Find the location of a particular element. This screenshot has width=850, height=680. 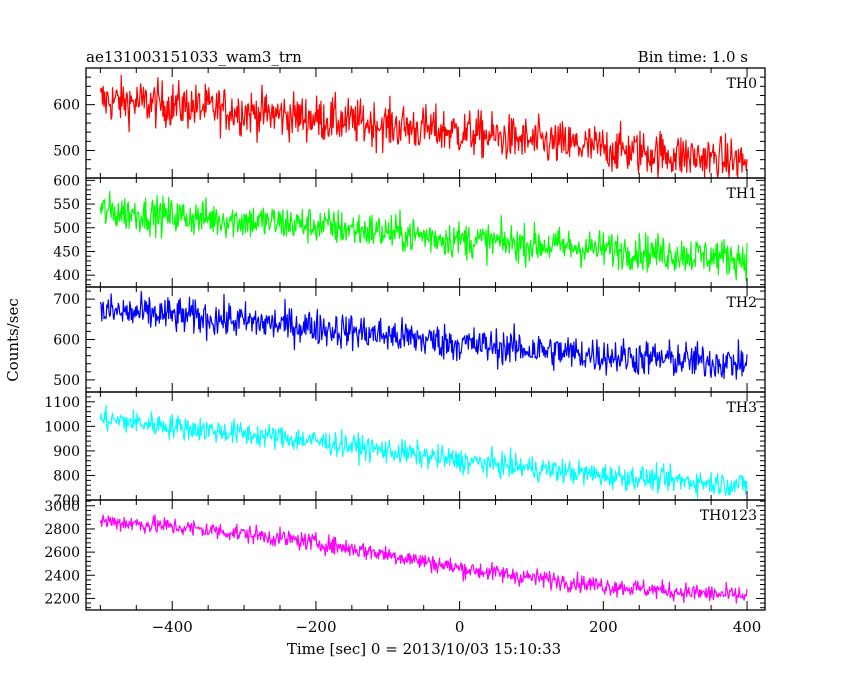

panel-th3: 700 800 900 1000 1100 TH3 is located at coordinates (405, 450).